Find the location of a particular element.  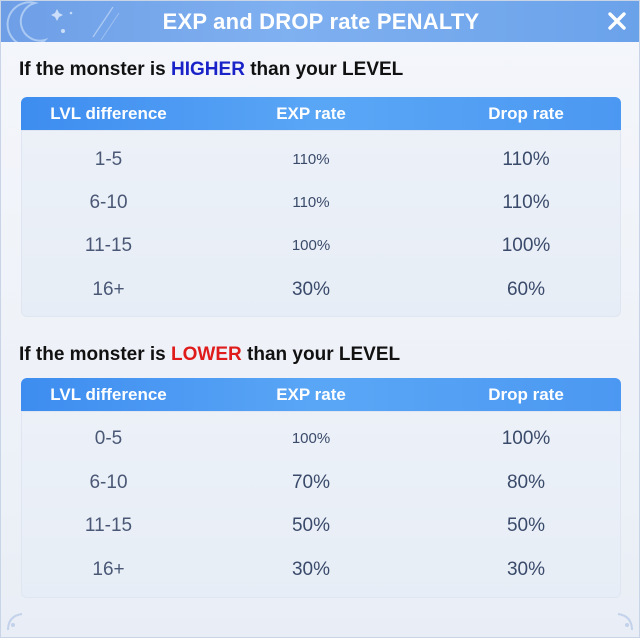

exp-rate-cell: 50% is located at coordinates (311, 525).